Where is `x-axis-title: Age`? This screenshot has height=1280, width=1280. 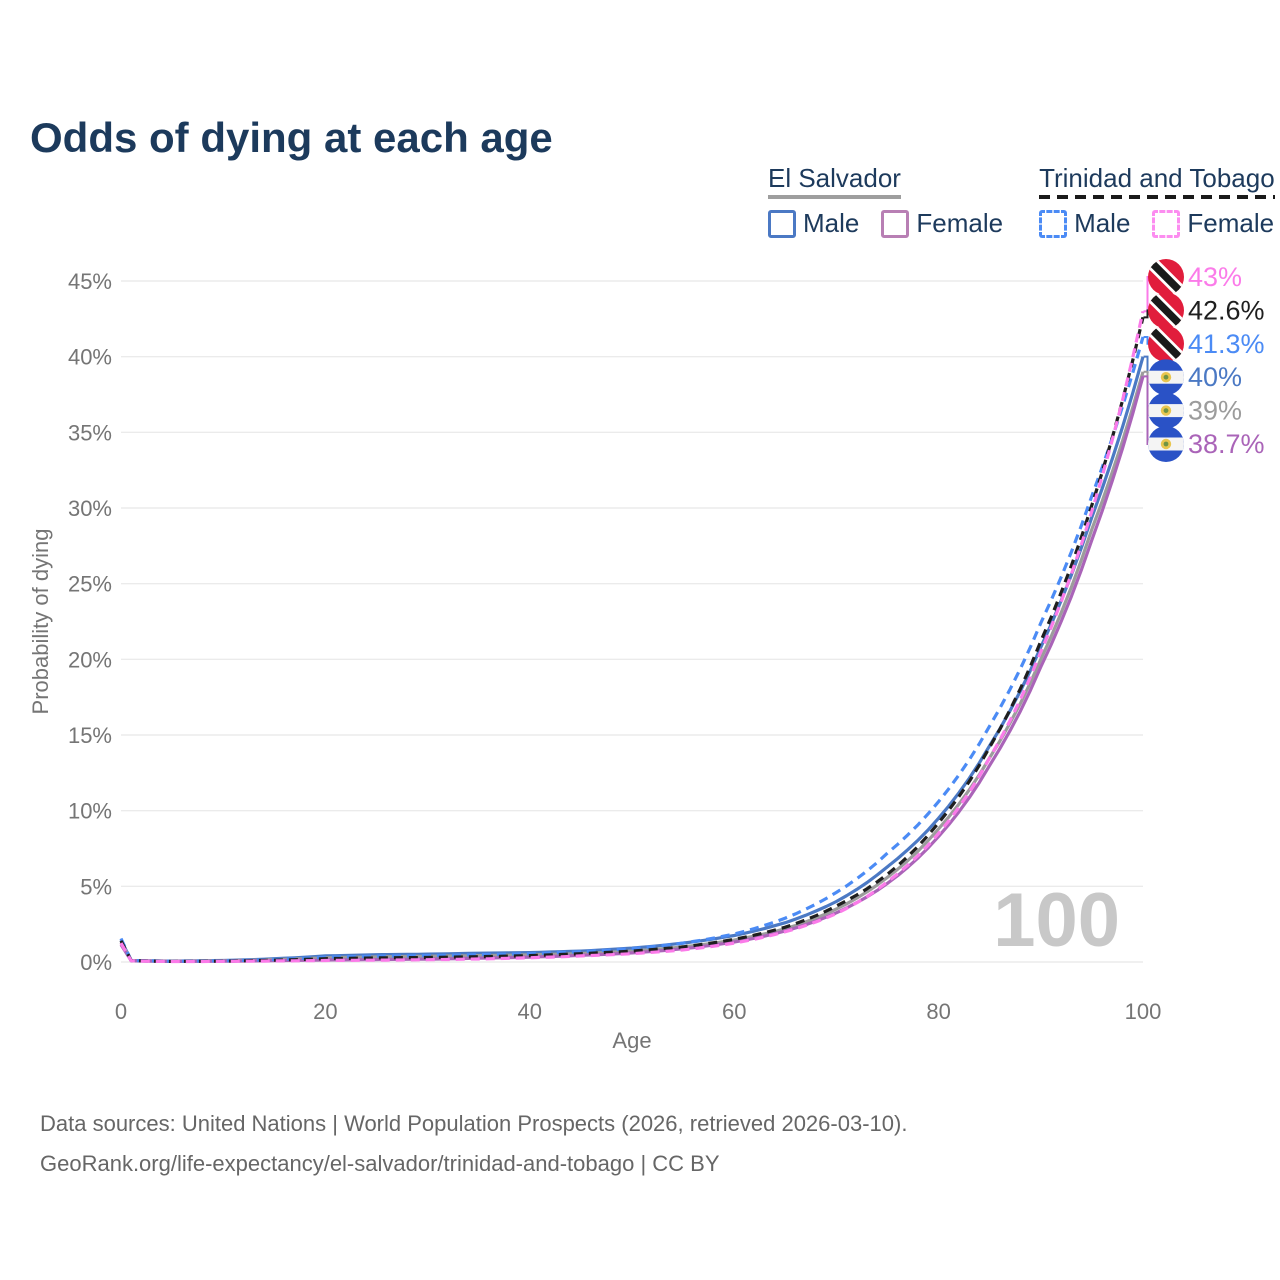
x-axis-title: Age is located at coordinates (631, 1040).